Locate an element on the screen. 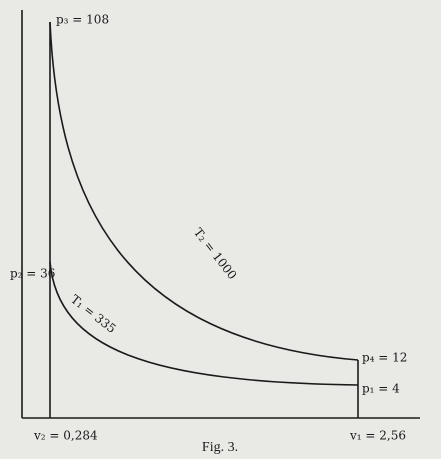  label-p3: p₃ = 108 is located at coordinates (82, 20).